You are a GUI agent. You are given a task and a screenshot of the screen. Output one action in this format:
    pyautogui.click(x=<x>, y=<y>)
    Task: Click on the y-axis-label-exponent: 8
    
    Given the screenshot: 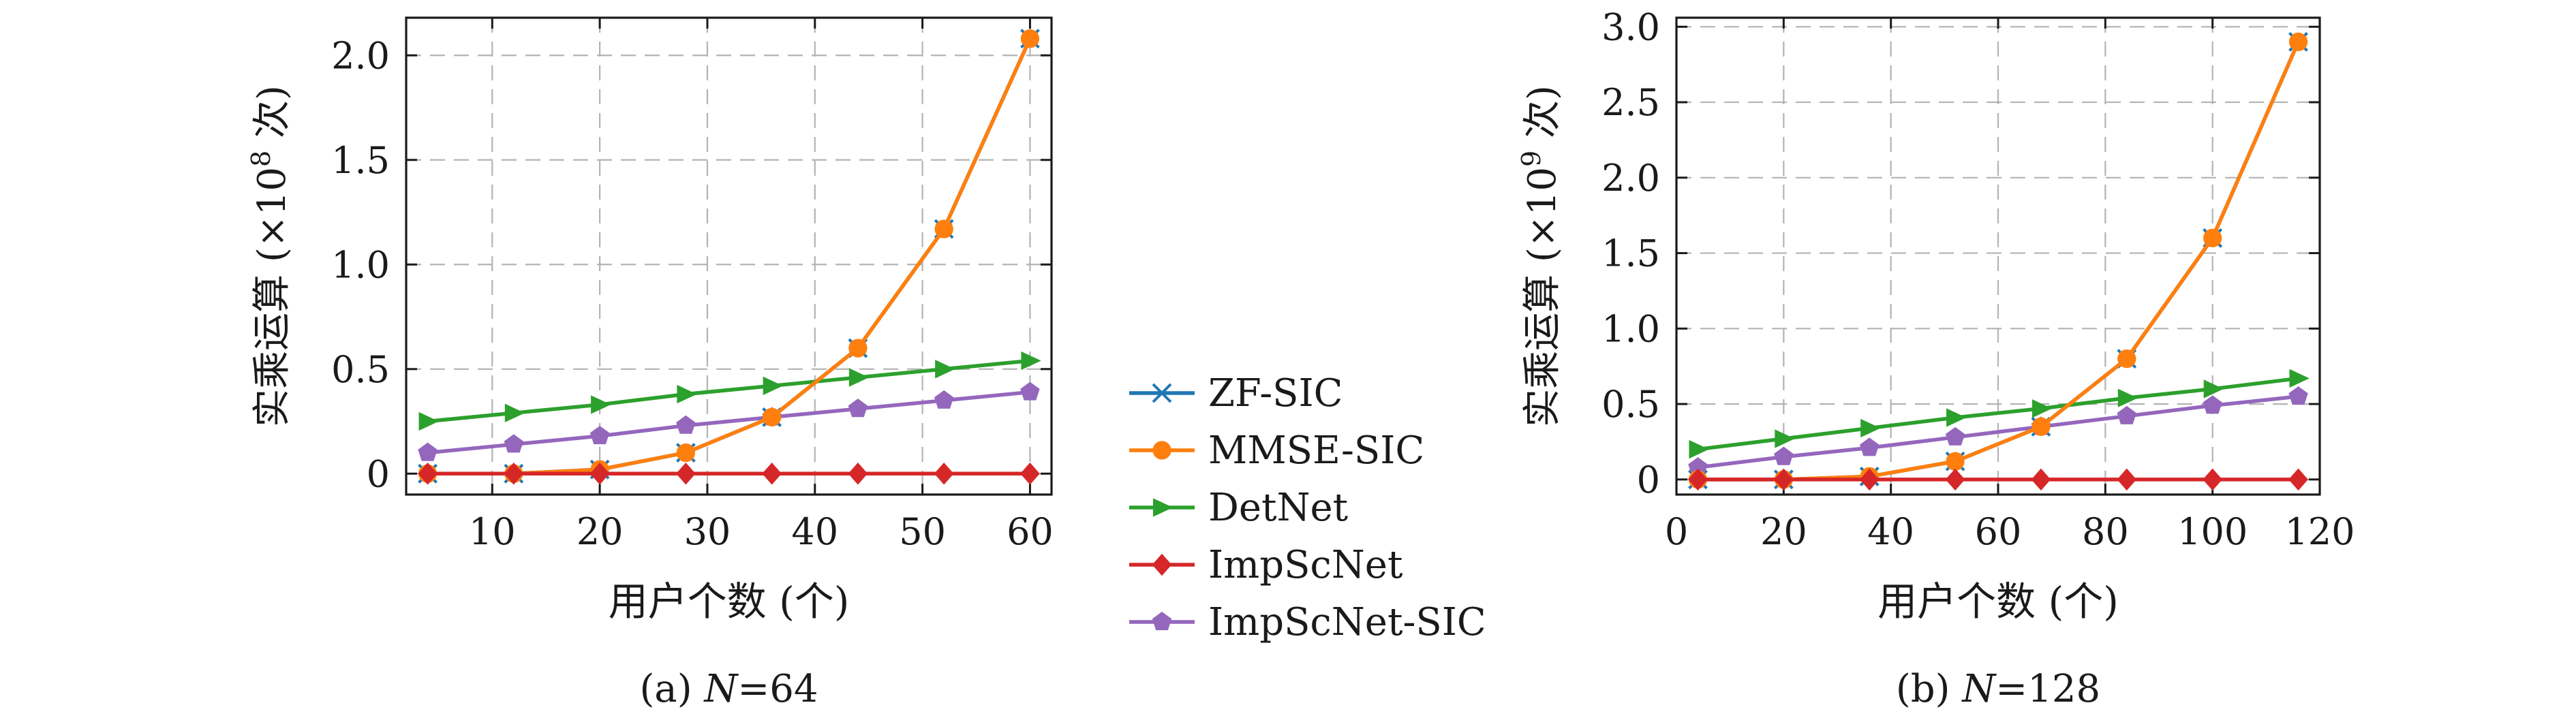 What is the action you would take?
    pyautogui.click(x=261, y=159)
    